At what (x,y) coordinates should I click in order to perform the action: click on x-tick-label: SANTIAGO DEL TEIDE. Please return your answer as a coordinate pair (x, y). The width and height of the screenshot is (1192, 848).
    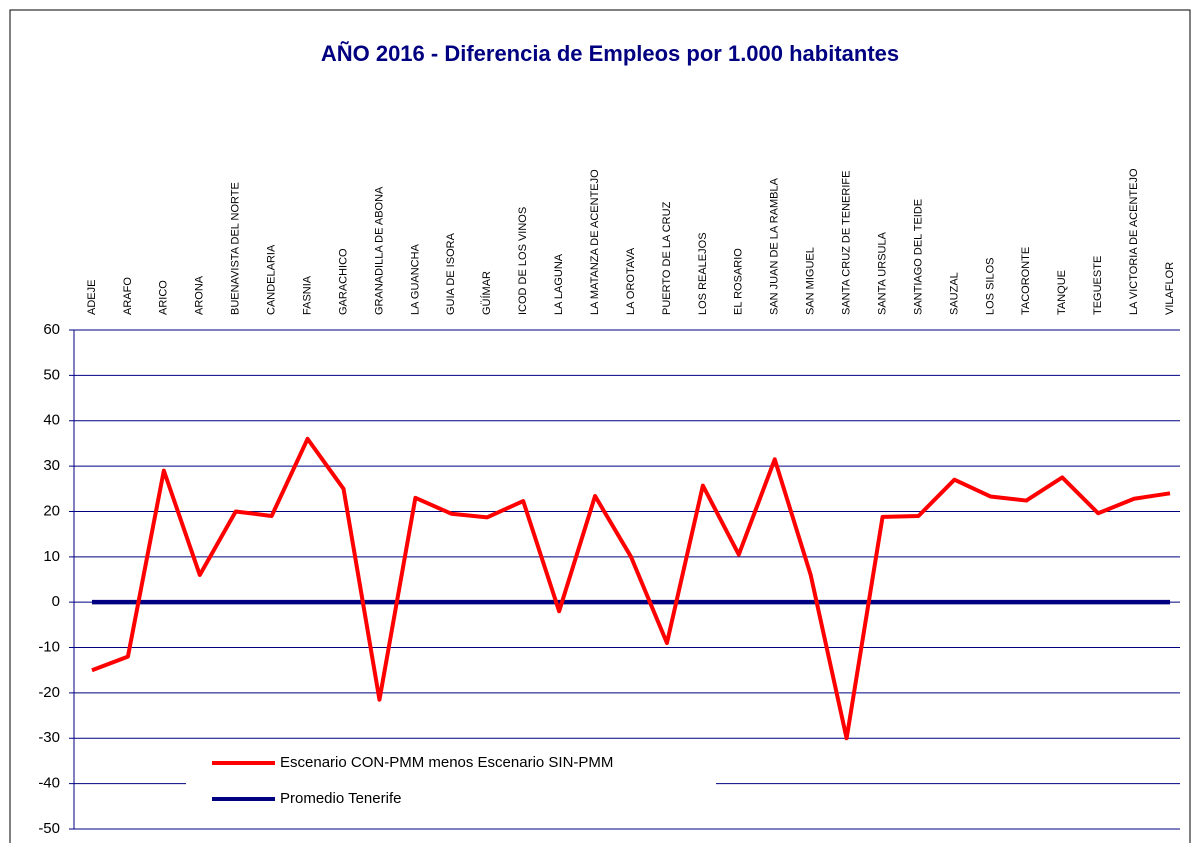
    Looking at the image, I should click on (918, 257).